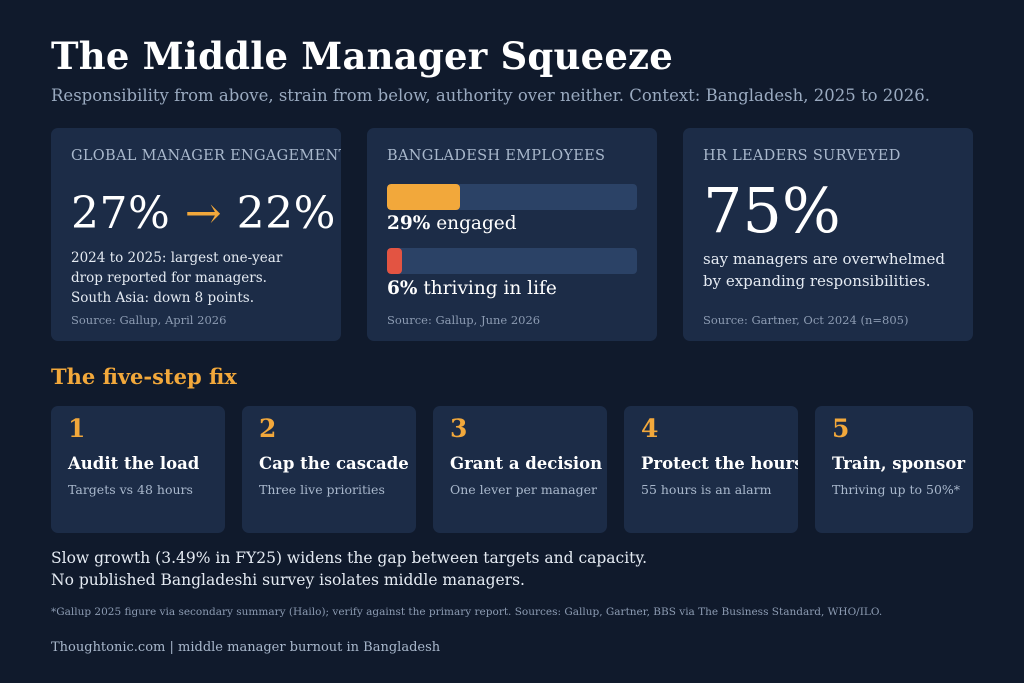 The image size is (1024, 683). What do you see at coordinates (817, 281) in the screenshot?
I see `desc-line: by expanding responsibilities.` at bounding box center [817, 281].